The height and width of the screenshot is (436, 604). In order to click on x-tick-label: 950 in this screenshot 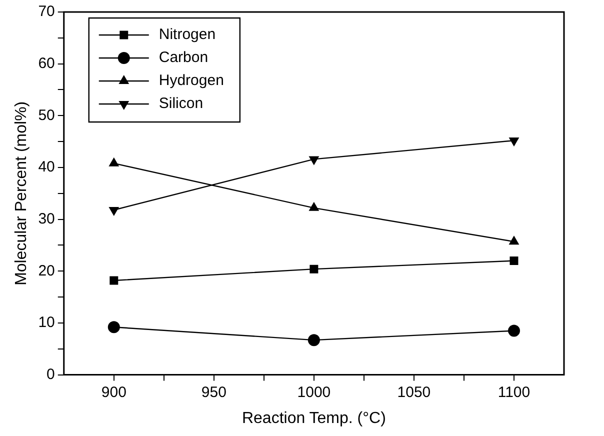, I will do `click(213, 392)`.